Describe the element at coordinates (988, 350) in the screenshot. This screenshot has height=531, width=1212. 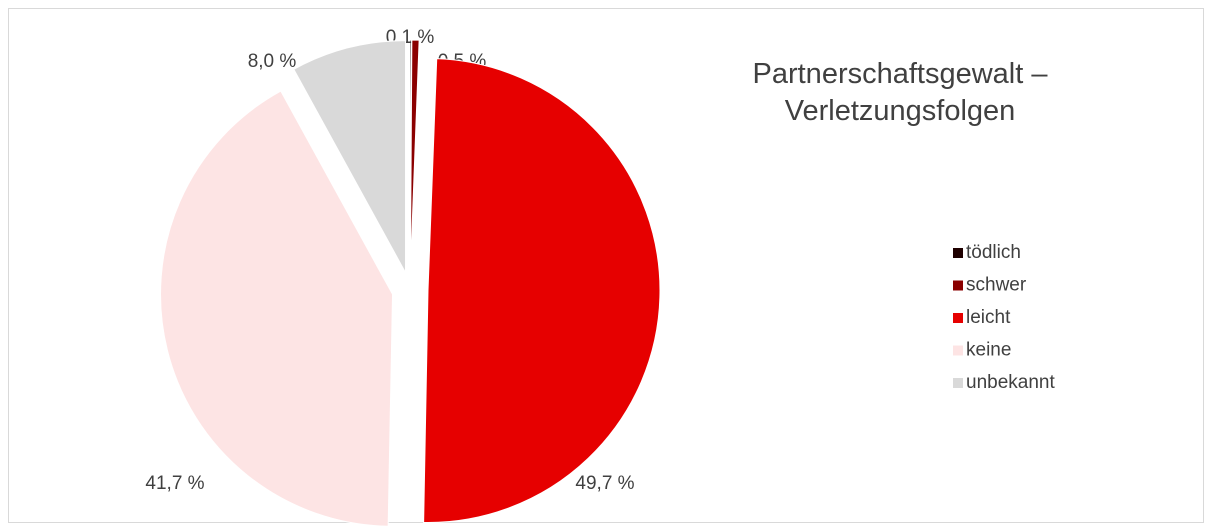
I see `legend-label: keine` at that location.